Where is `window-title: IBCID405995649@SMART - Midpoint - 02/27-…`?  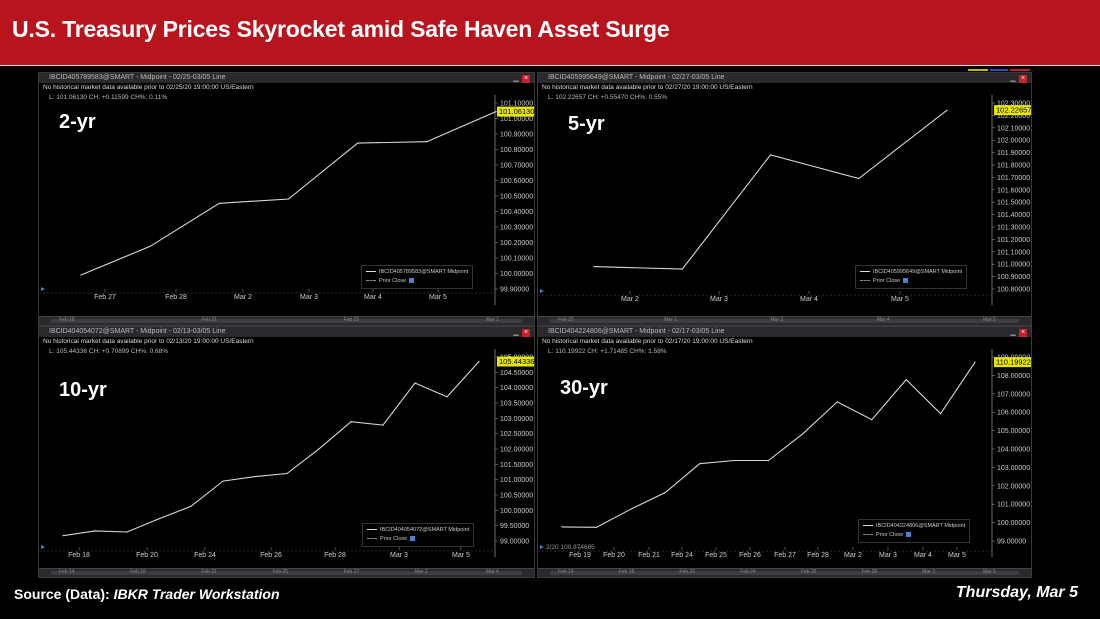 window-title: IBCID405995649@SMART - Midpoint - 02/27-… is located at coordinates (636, 77).